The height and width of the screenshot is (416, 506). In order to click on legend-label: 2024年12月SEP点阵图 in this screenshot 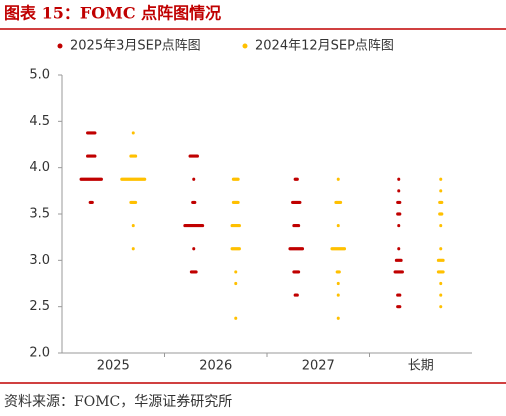, I will do `click(324, 46)`.